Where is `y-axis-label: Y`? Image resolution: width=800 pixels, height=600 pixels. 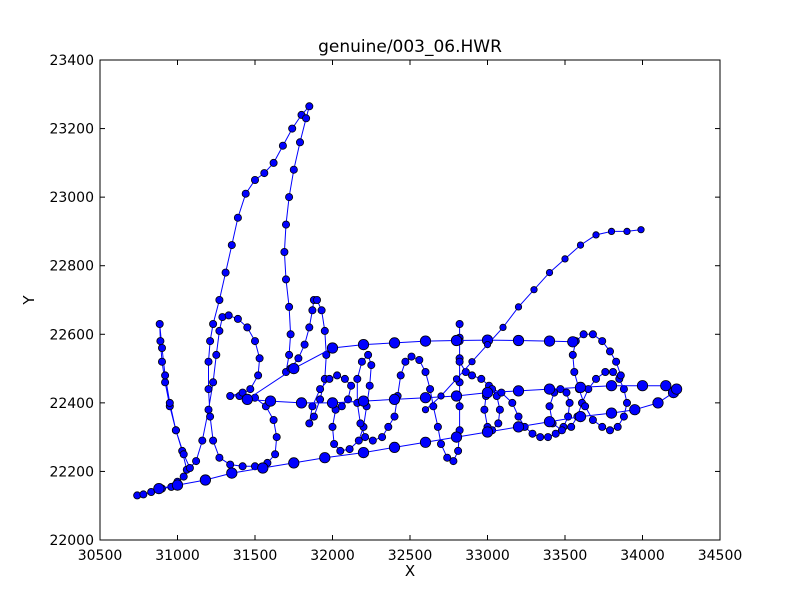
y-axis-label: Y is located at coordinates (29, 300).